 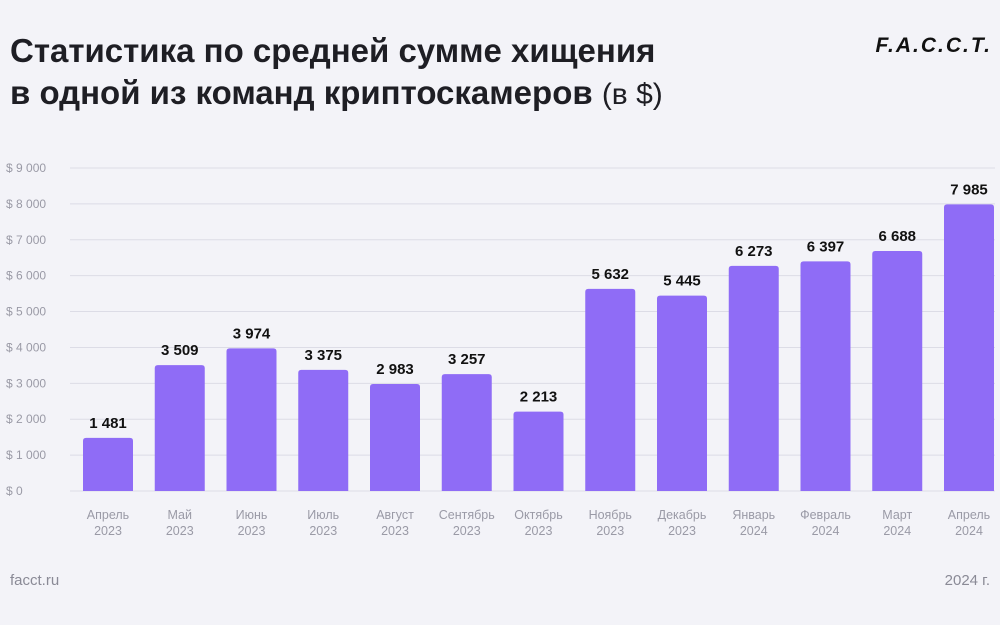 What do you see at coordinates (26, 383) in the screenshot?
I see `y-tick-label: $ 3 000` at bounding box center [26, 383].